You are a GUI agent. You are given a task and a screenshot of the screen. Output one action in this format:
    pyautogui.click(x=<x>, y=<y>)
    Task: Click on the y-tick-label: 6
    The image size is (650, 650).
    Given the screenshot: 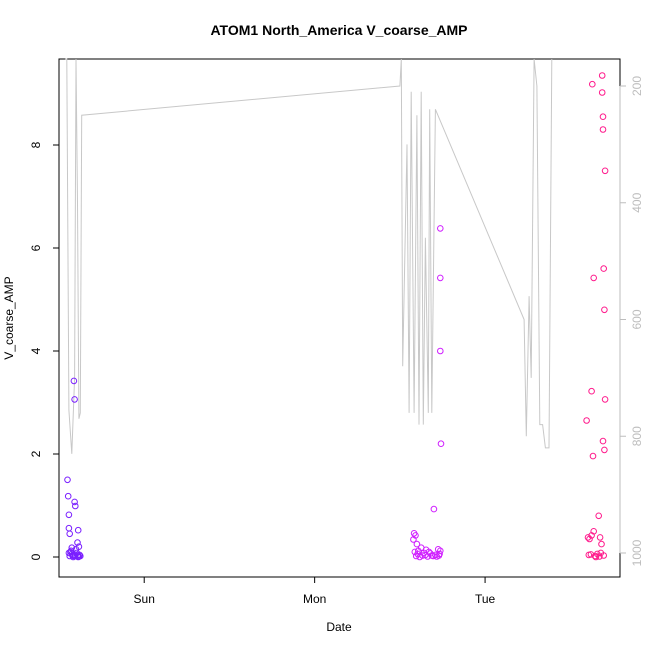 What is the action you would take?
    pyautogui.click(x=36, y=247)
    